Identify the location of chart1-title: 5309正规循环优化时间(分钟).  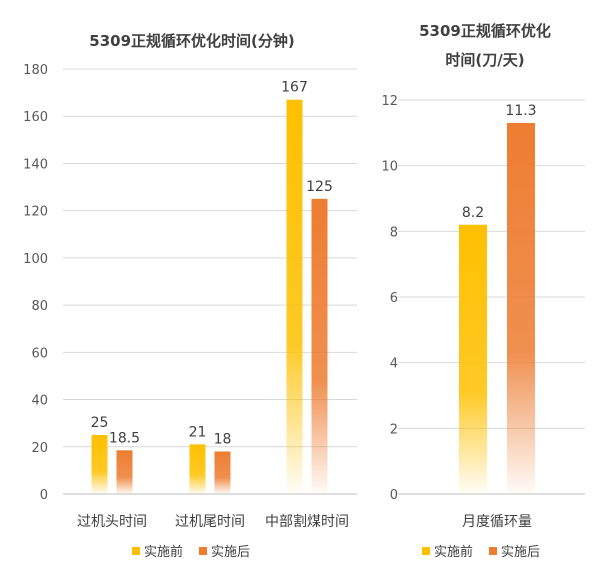
(191, 41).